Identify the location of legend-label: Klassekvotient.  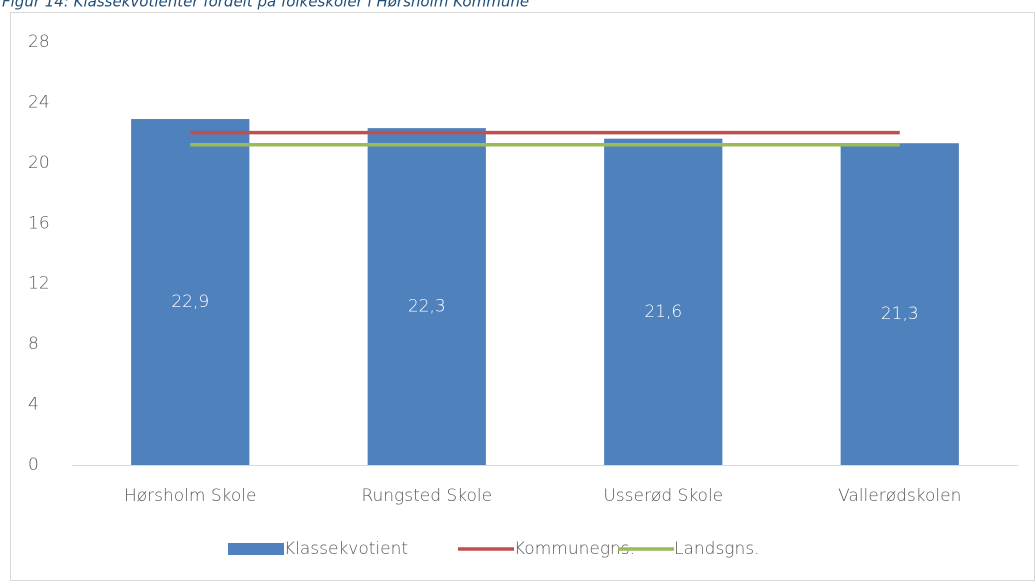
(346, 549).